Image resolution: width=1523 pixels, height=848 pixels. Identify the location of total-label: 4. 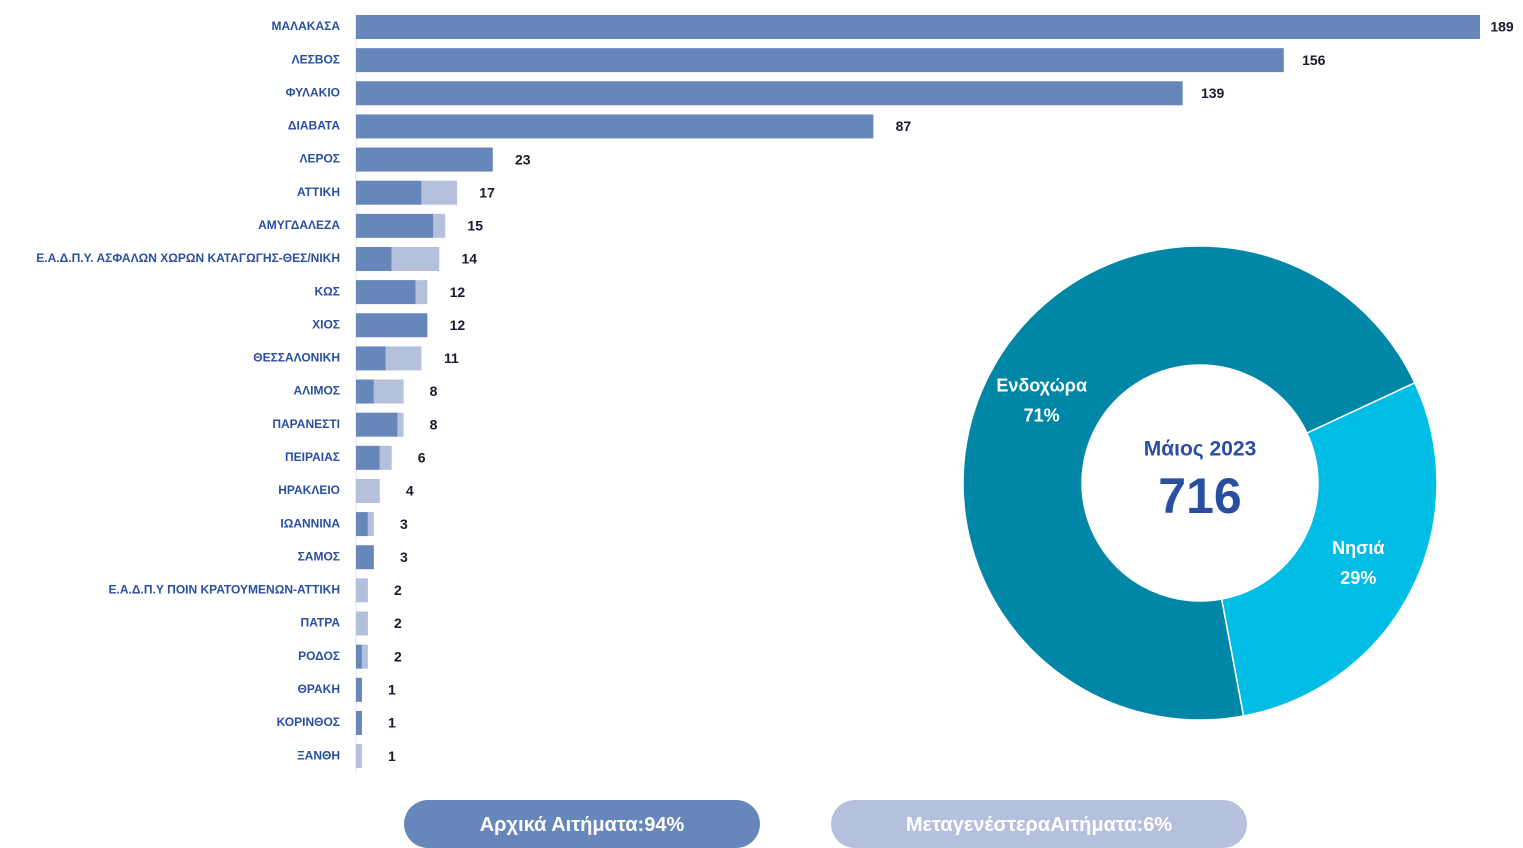
(410, 491).